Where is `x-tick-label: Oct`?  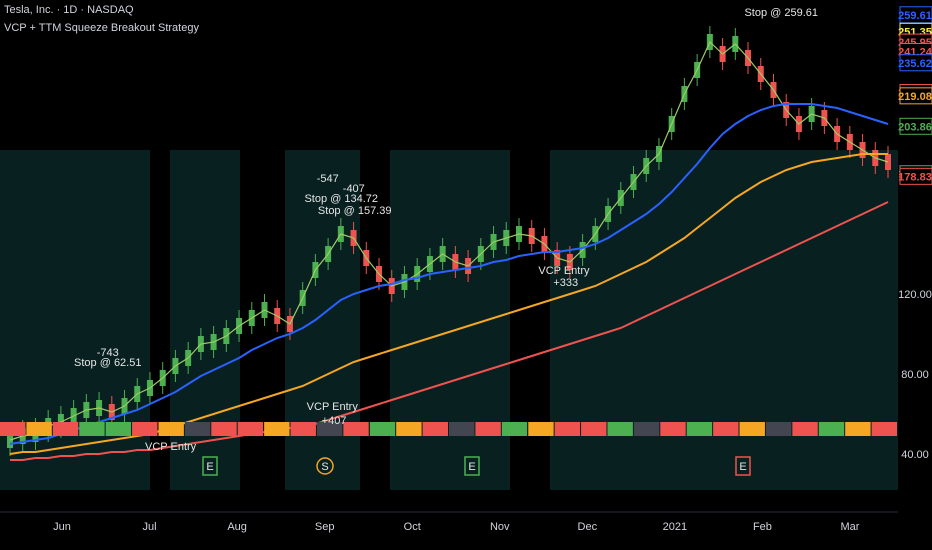 x-tick-label: Oct is located at coordinates (412, 527).